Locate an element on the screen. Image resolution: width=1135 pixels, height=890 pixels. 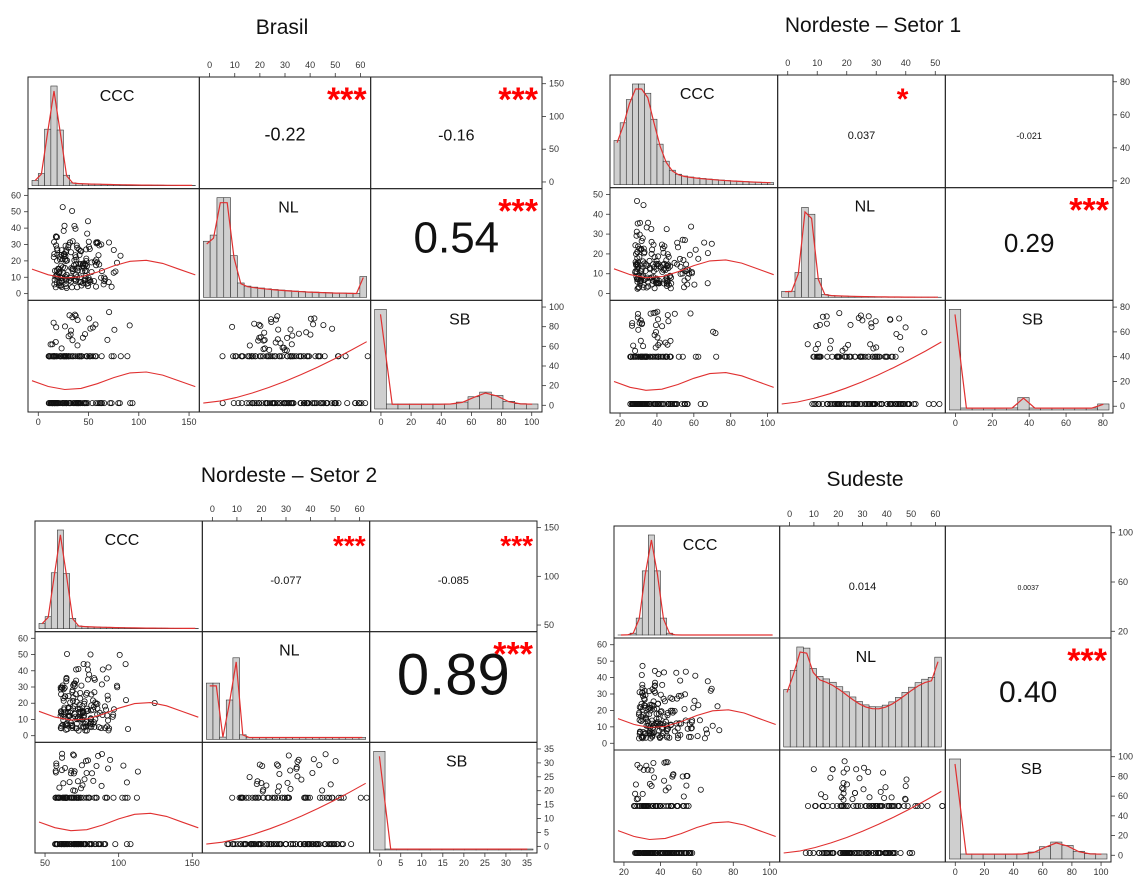
y-axis-sb-tick-label: 40 is located at coordinates (1123, 816).